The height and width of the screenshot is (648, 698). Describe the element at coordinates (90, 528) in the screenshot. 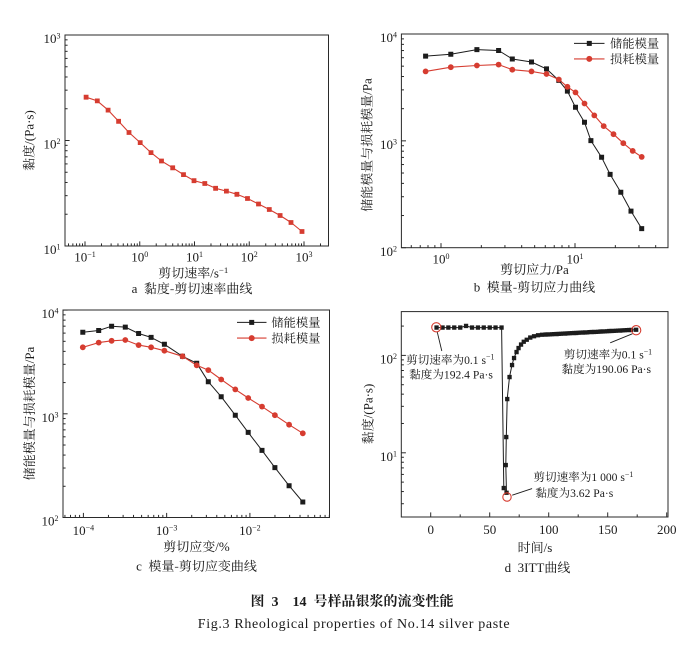

I see `svg-text: −4` at that location.